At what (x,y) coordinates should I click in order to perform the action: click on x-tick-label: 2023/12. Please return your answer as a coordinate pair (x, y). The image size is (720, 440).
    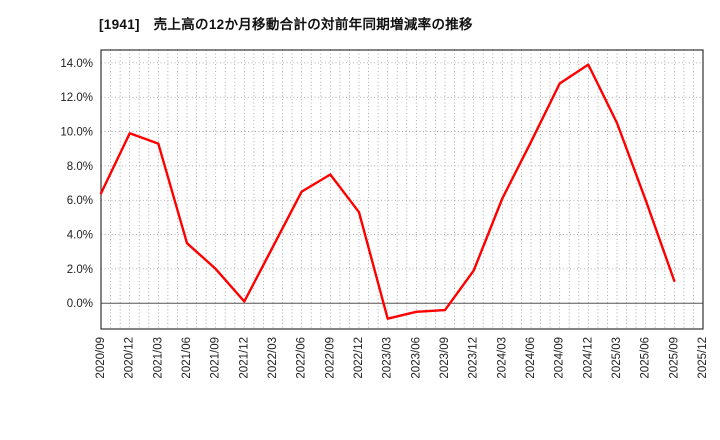
    Looking at the image, I should click on (474, 358).